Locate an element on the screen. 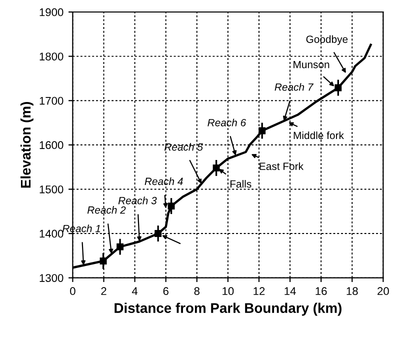 The width and height of the screenshot is (393, 343). x-tick-label: 8 is located at coordinates (197, 291).